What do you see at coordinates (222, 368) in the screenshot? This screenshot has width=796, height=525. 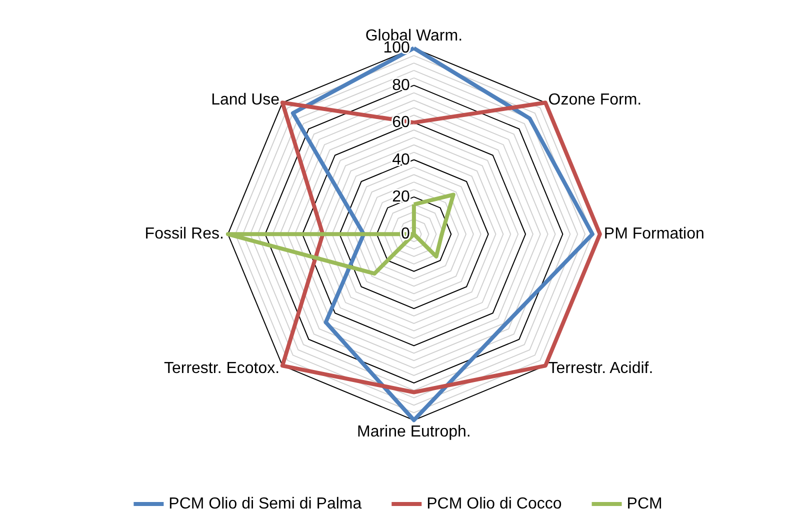 I see `spoke-label: Terrestr. Ecotox.` at bounding box center [222, 368].